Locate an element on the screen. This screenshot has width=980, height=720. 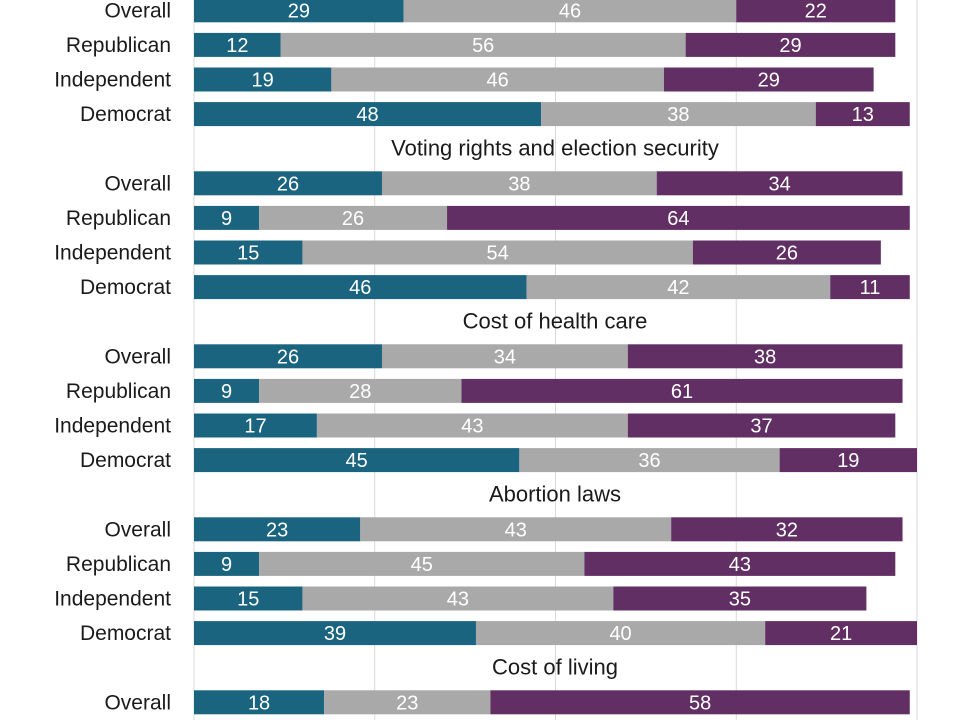
data-label: 34 is located at coordinates (505, 357).